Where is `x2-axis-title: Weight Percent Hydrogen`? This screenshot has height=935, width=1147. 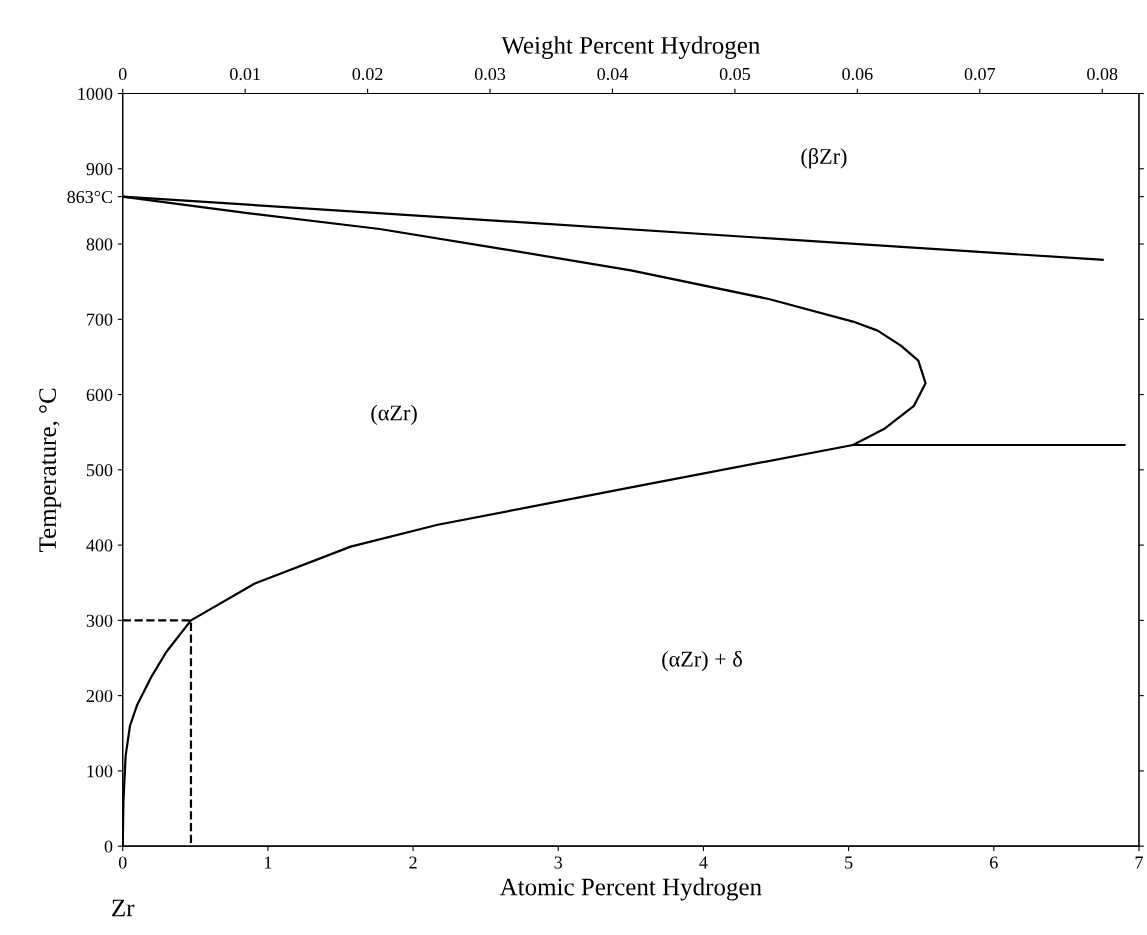 x2-axis-title: Weight Percent Hydrogen is located at coordinates (630, 47).